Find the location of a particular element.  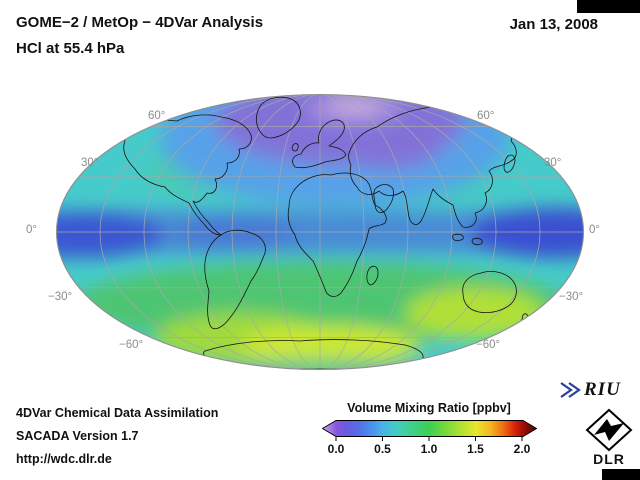

lat-label-60n-right: 60° is located at coordinates (486, 116).